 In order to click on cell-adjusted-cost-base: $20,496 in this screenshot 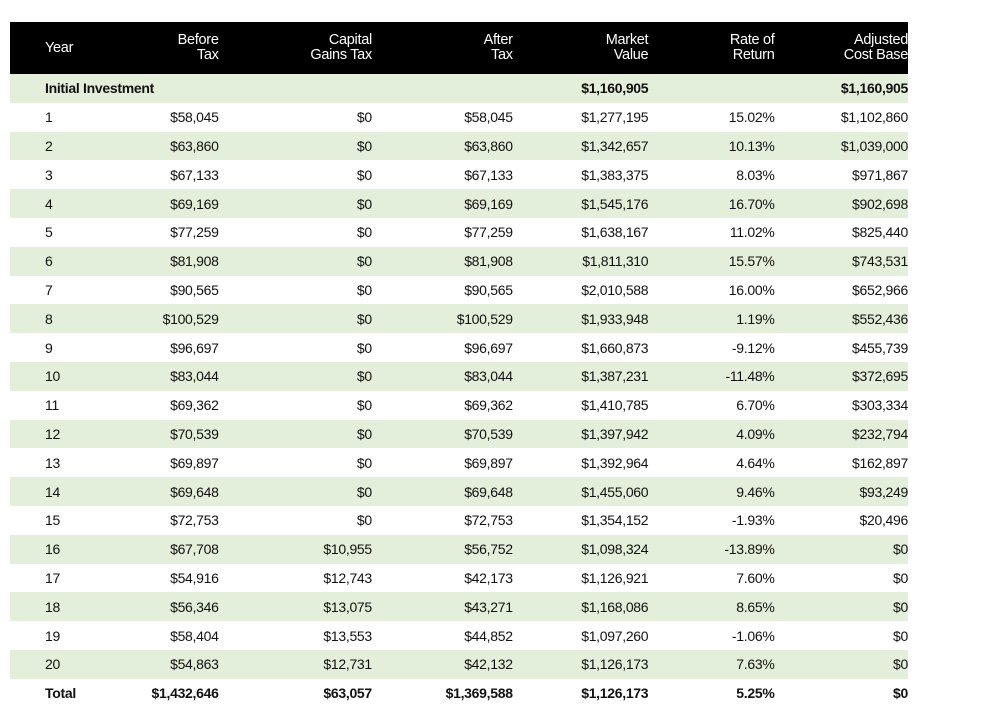, I will do `click(883, 520)`.